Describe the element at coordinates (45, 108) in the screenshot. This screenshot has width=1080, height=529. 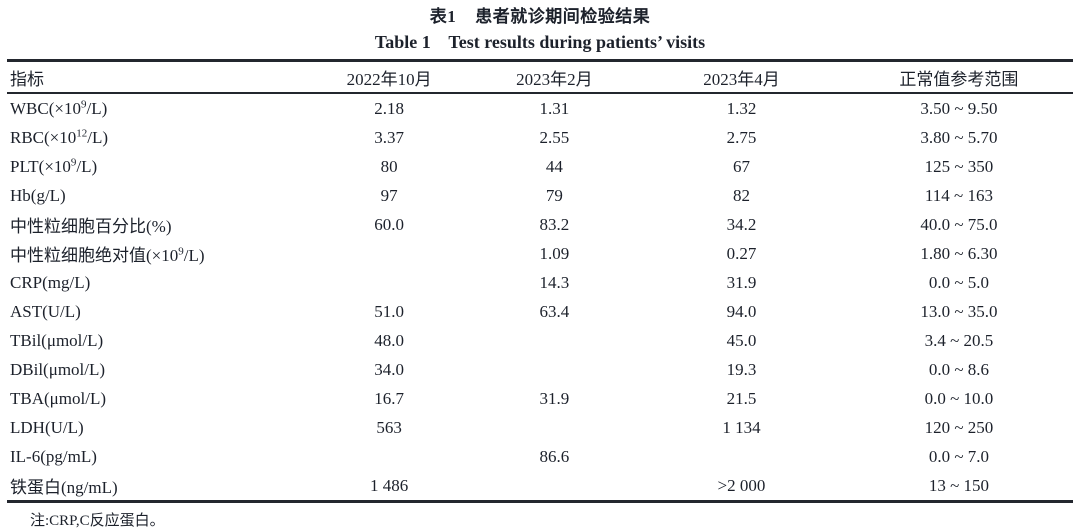
I see `indicator-label-text: WBC(×10` at that location.